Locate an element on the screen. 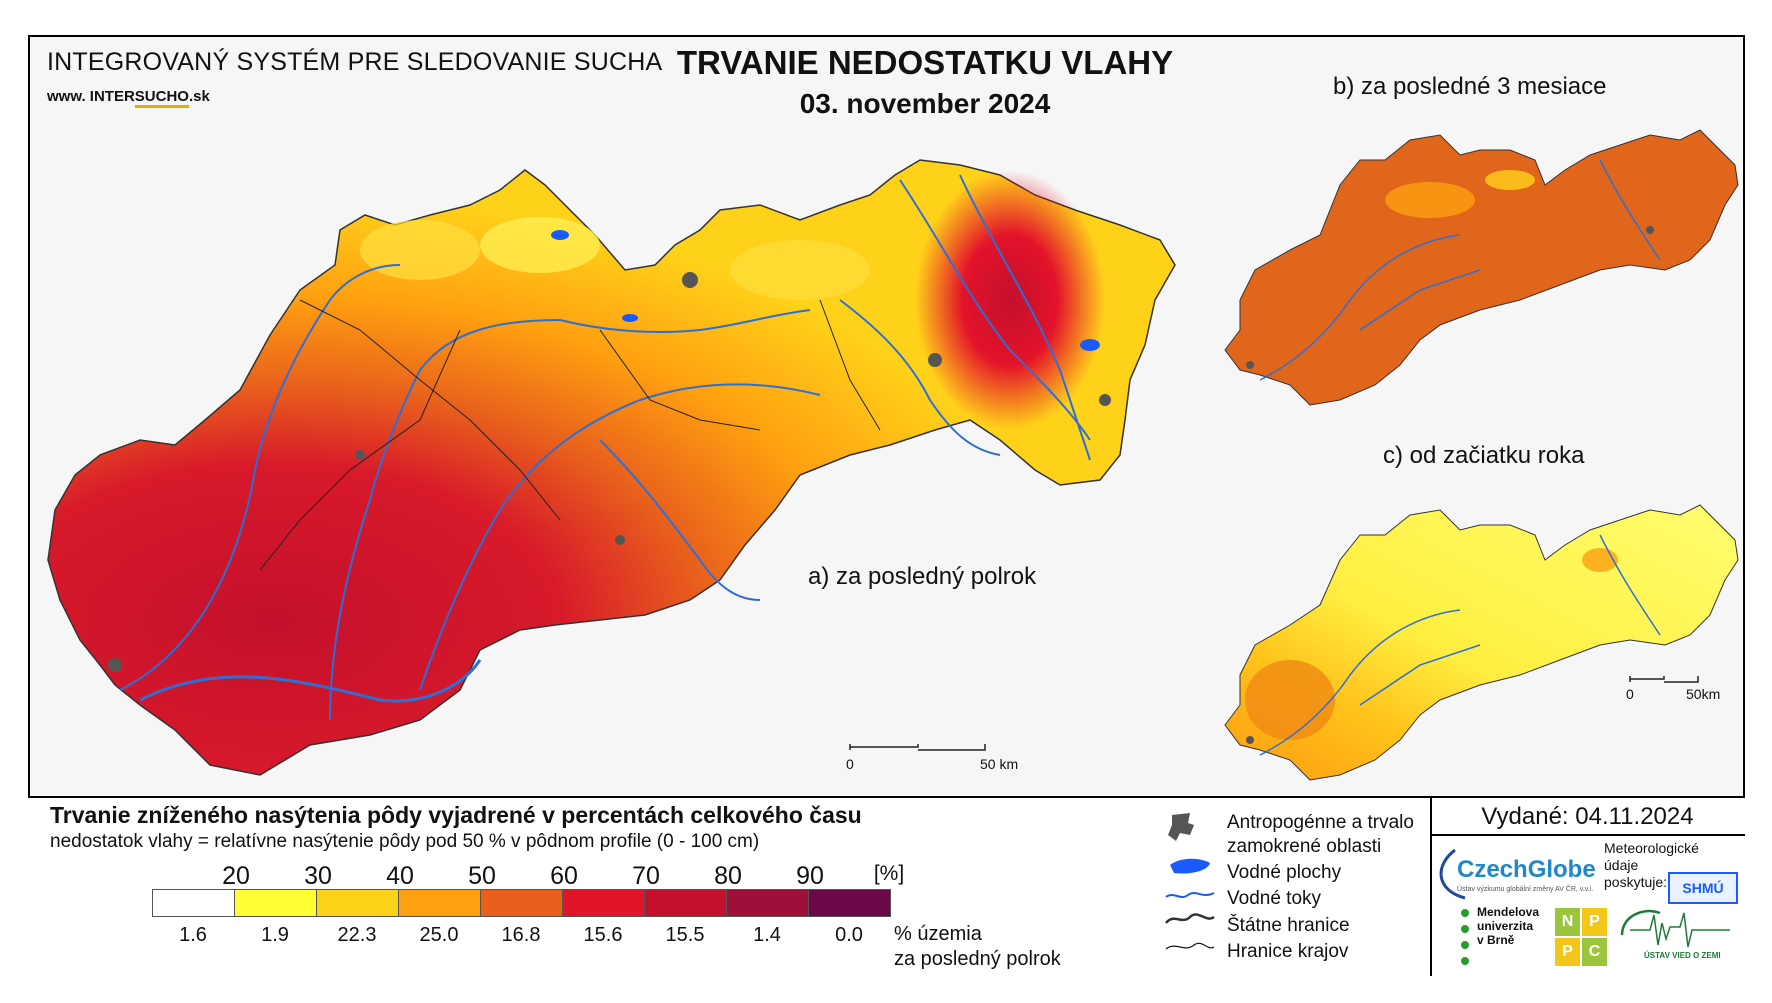 This screenshot has width=1772, height=1003. meteo-line3: poskytuje: is located at coordinates (1636, 882).